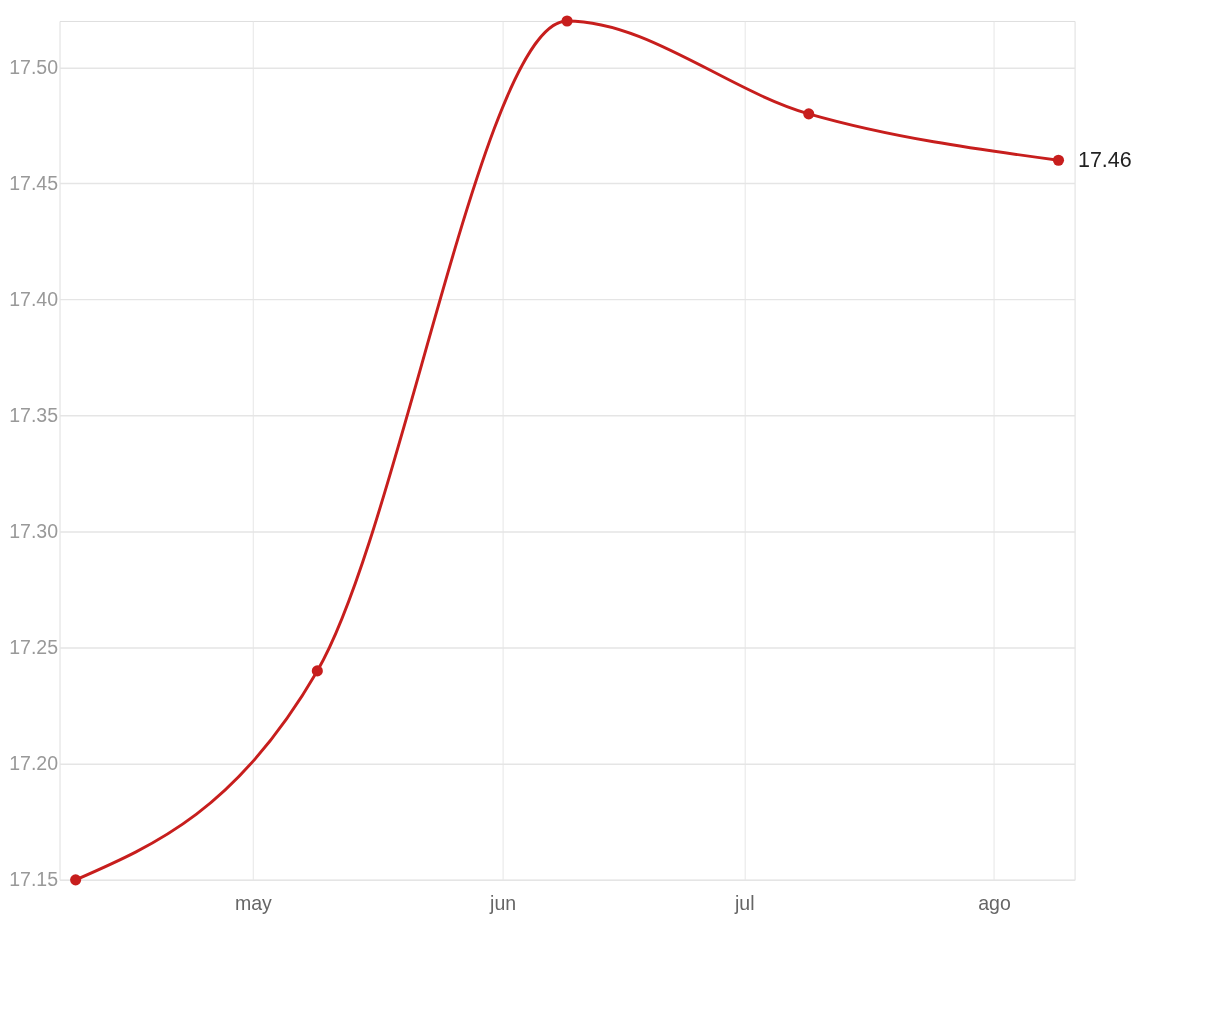 The image size is (1220, 1020). What do you see at coordinates (34, 879) in the screenshot?
I see `y-tick-label: 17.15` at bounding box center [34, 879].